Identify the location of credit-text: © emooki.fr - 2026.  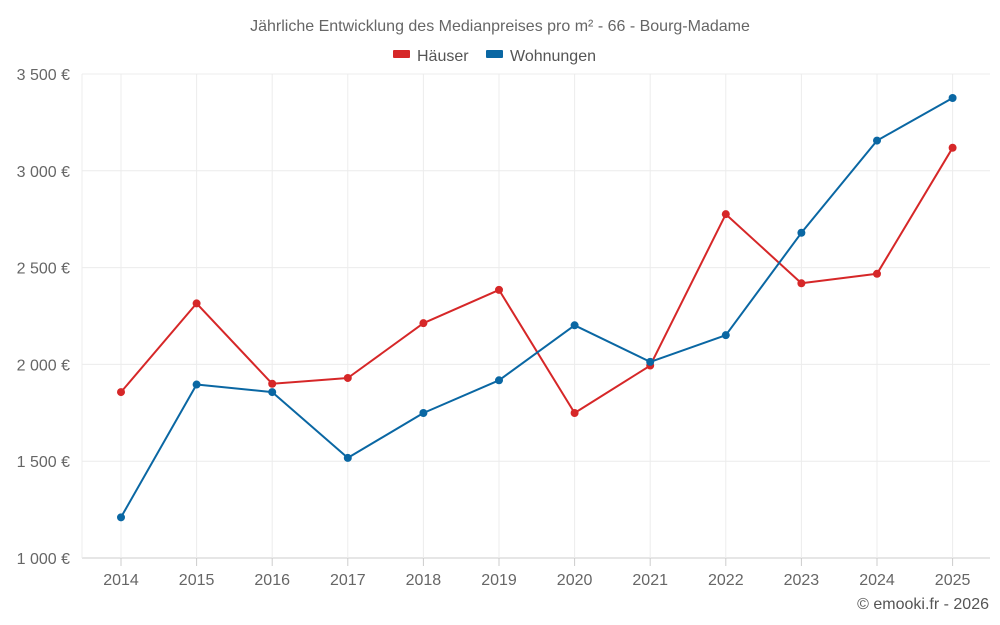
(923, 604).